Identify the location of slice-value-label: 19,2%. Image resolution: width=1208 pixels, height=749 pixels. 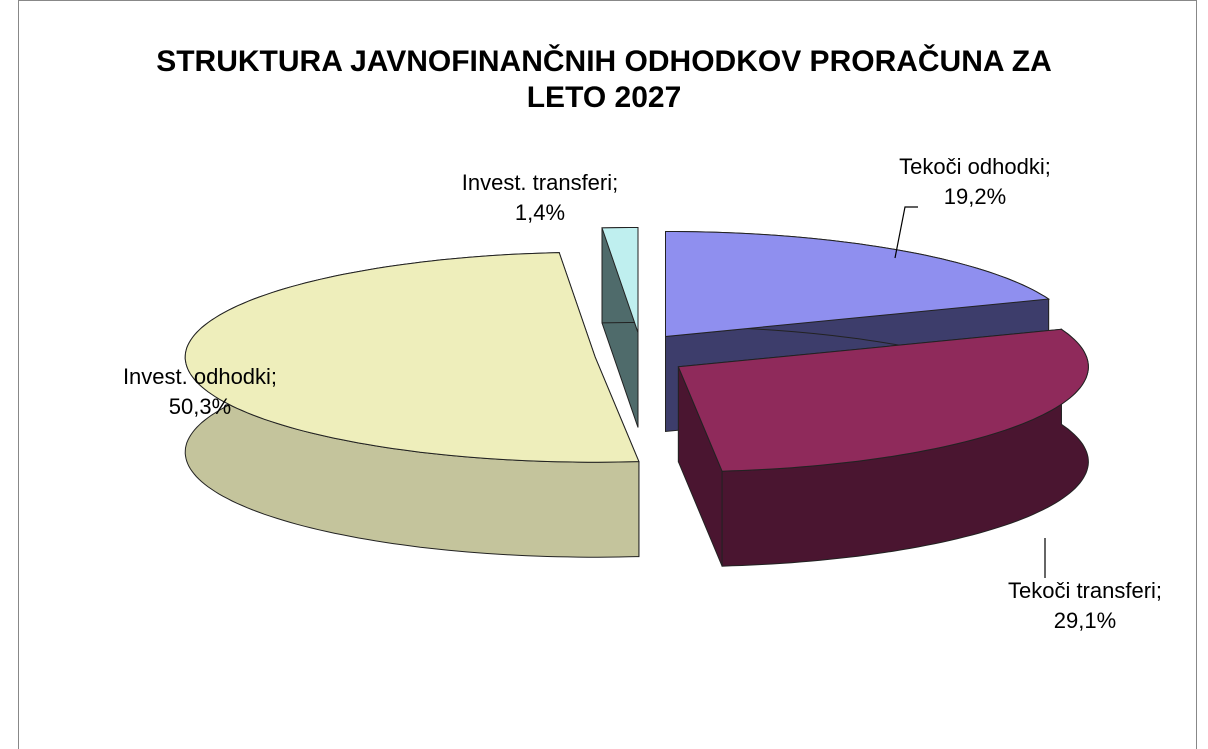
(975, 196).